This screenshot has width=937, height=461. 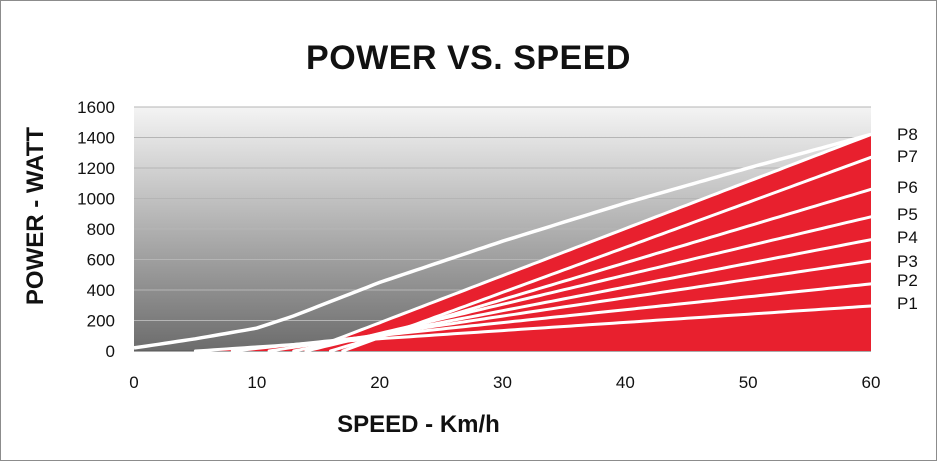 I want to click on y-tick-label-3: 600, so click(x=101, y=260).